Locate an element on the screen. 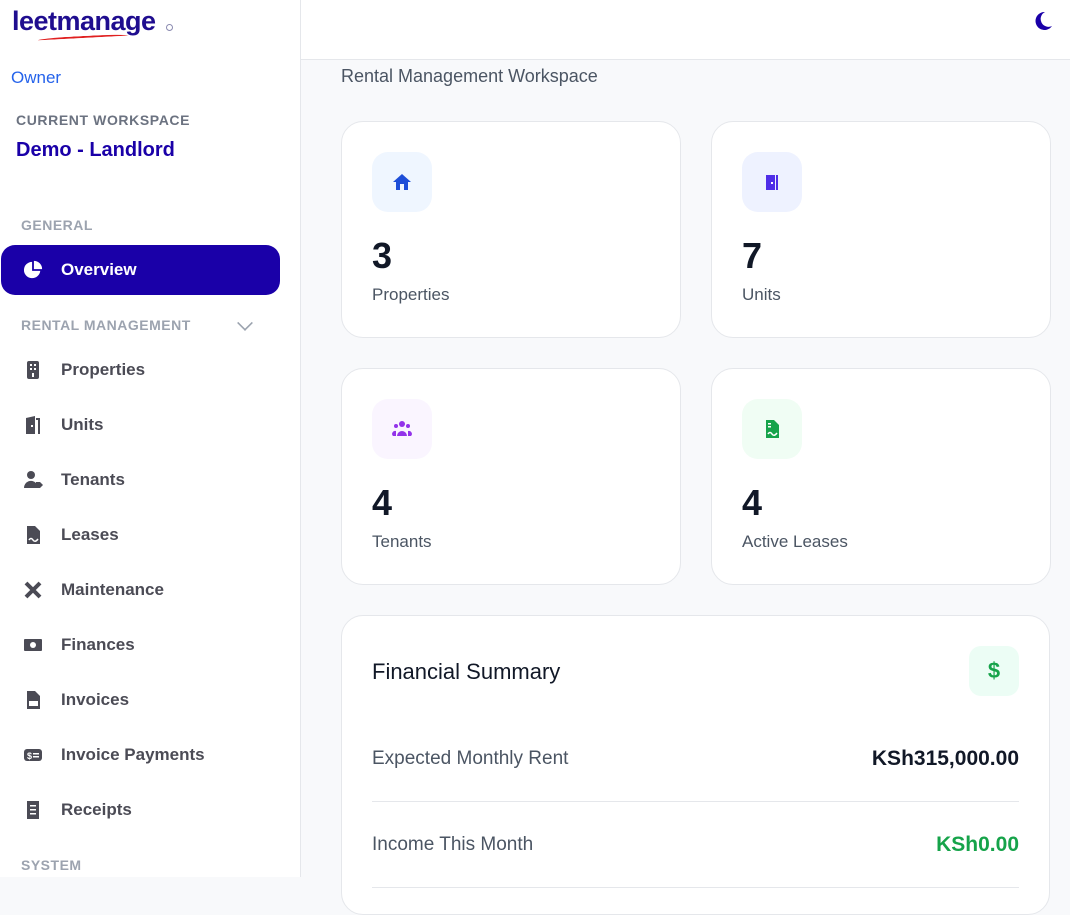 Image resolution: width=1070 pixels, height=915 pixels. income-row: Income This Month KSh0.00 is located at coordinates (695, 845).